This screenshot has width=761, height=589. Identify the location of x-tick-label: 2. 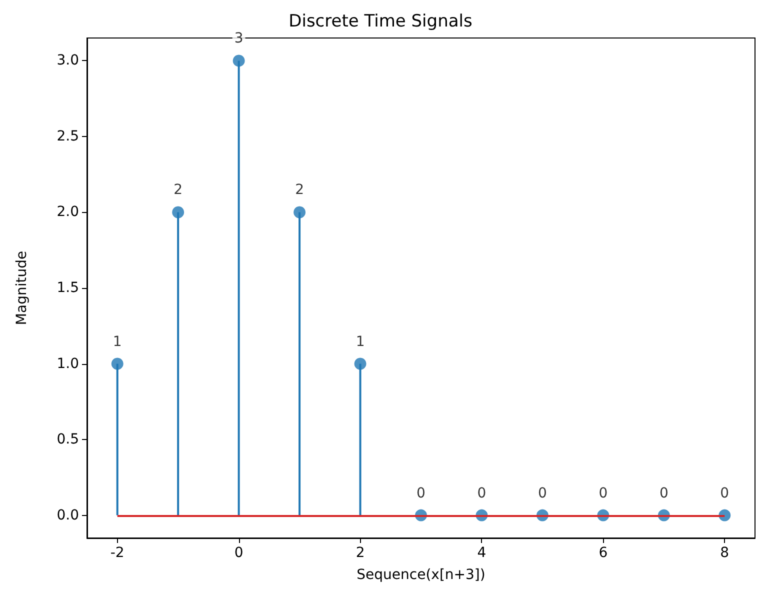
(360, 553).